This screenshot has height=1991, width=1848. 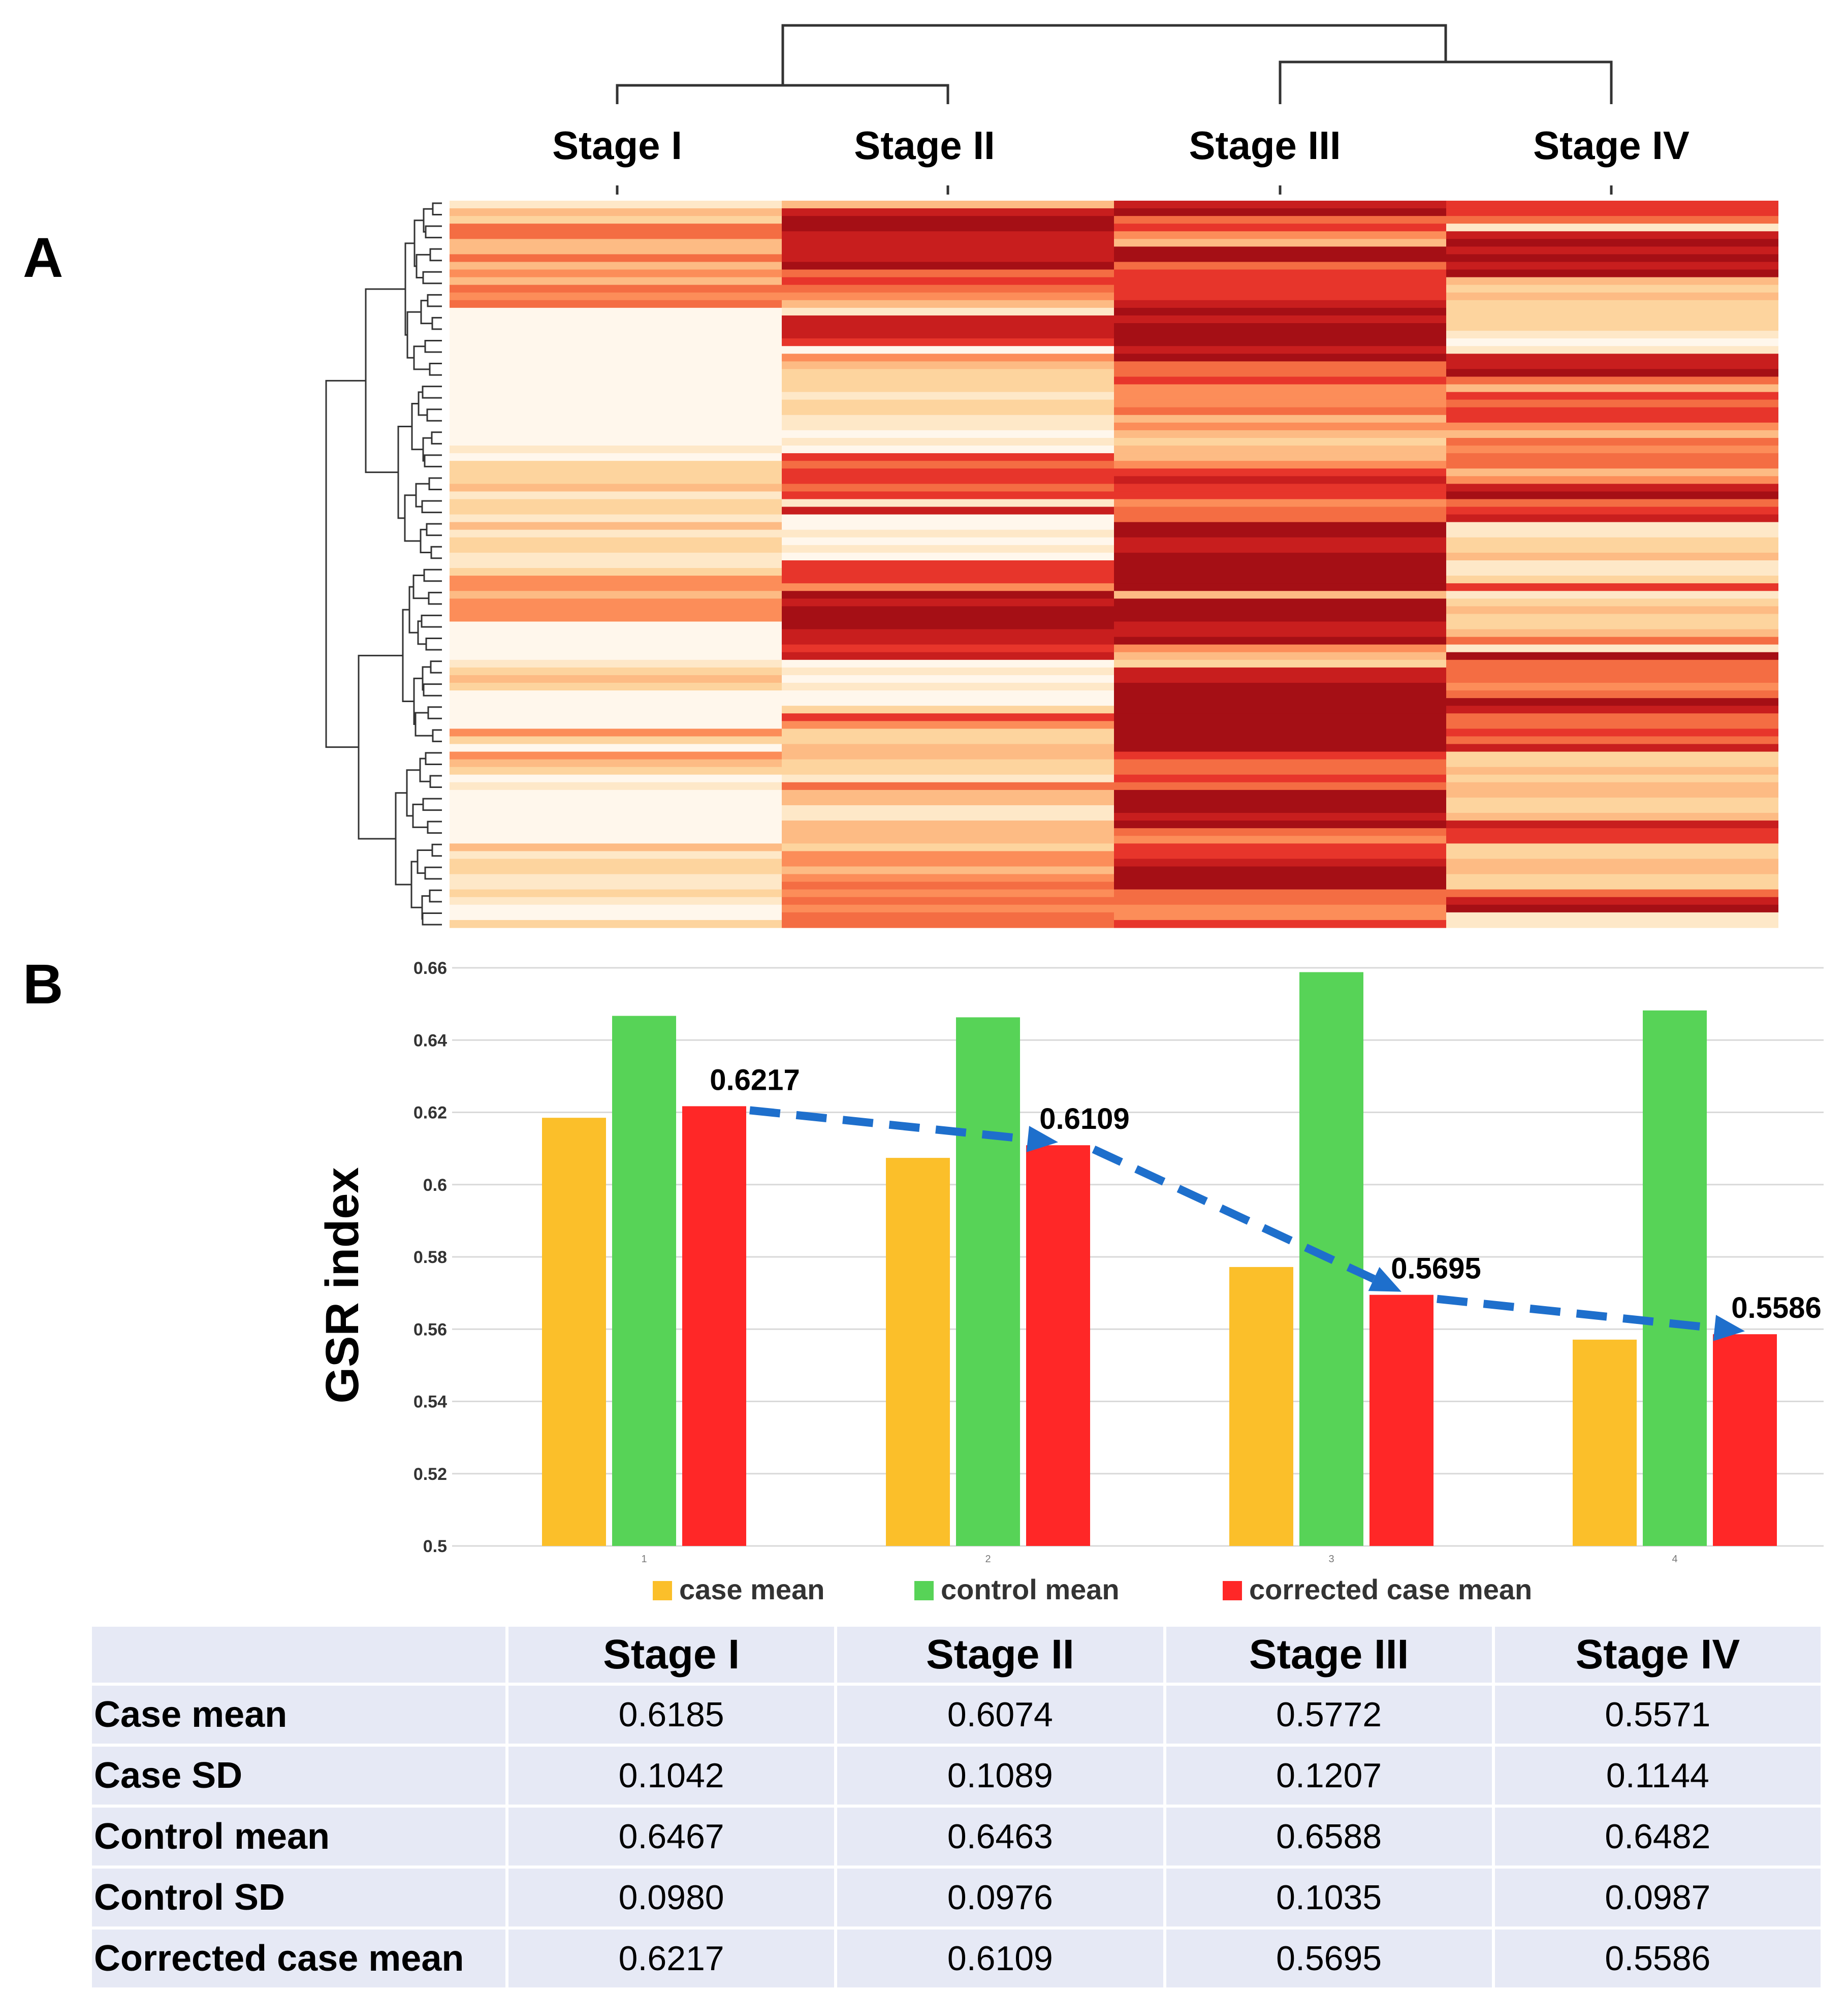 What do you see at coordinates (671, 1837) in the screenshot?
I see `table-cell: 0.6467` at bounding box center [671, 1837].